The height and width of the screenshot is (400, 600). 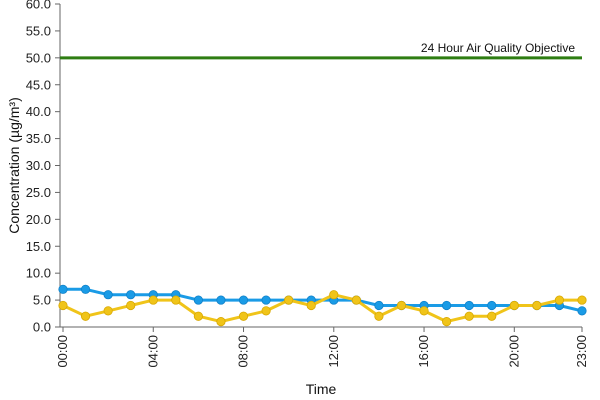 I want to click on y-tick-label: 30.0, so click(x=38, y=165).